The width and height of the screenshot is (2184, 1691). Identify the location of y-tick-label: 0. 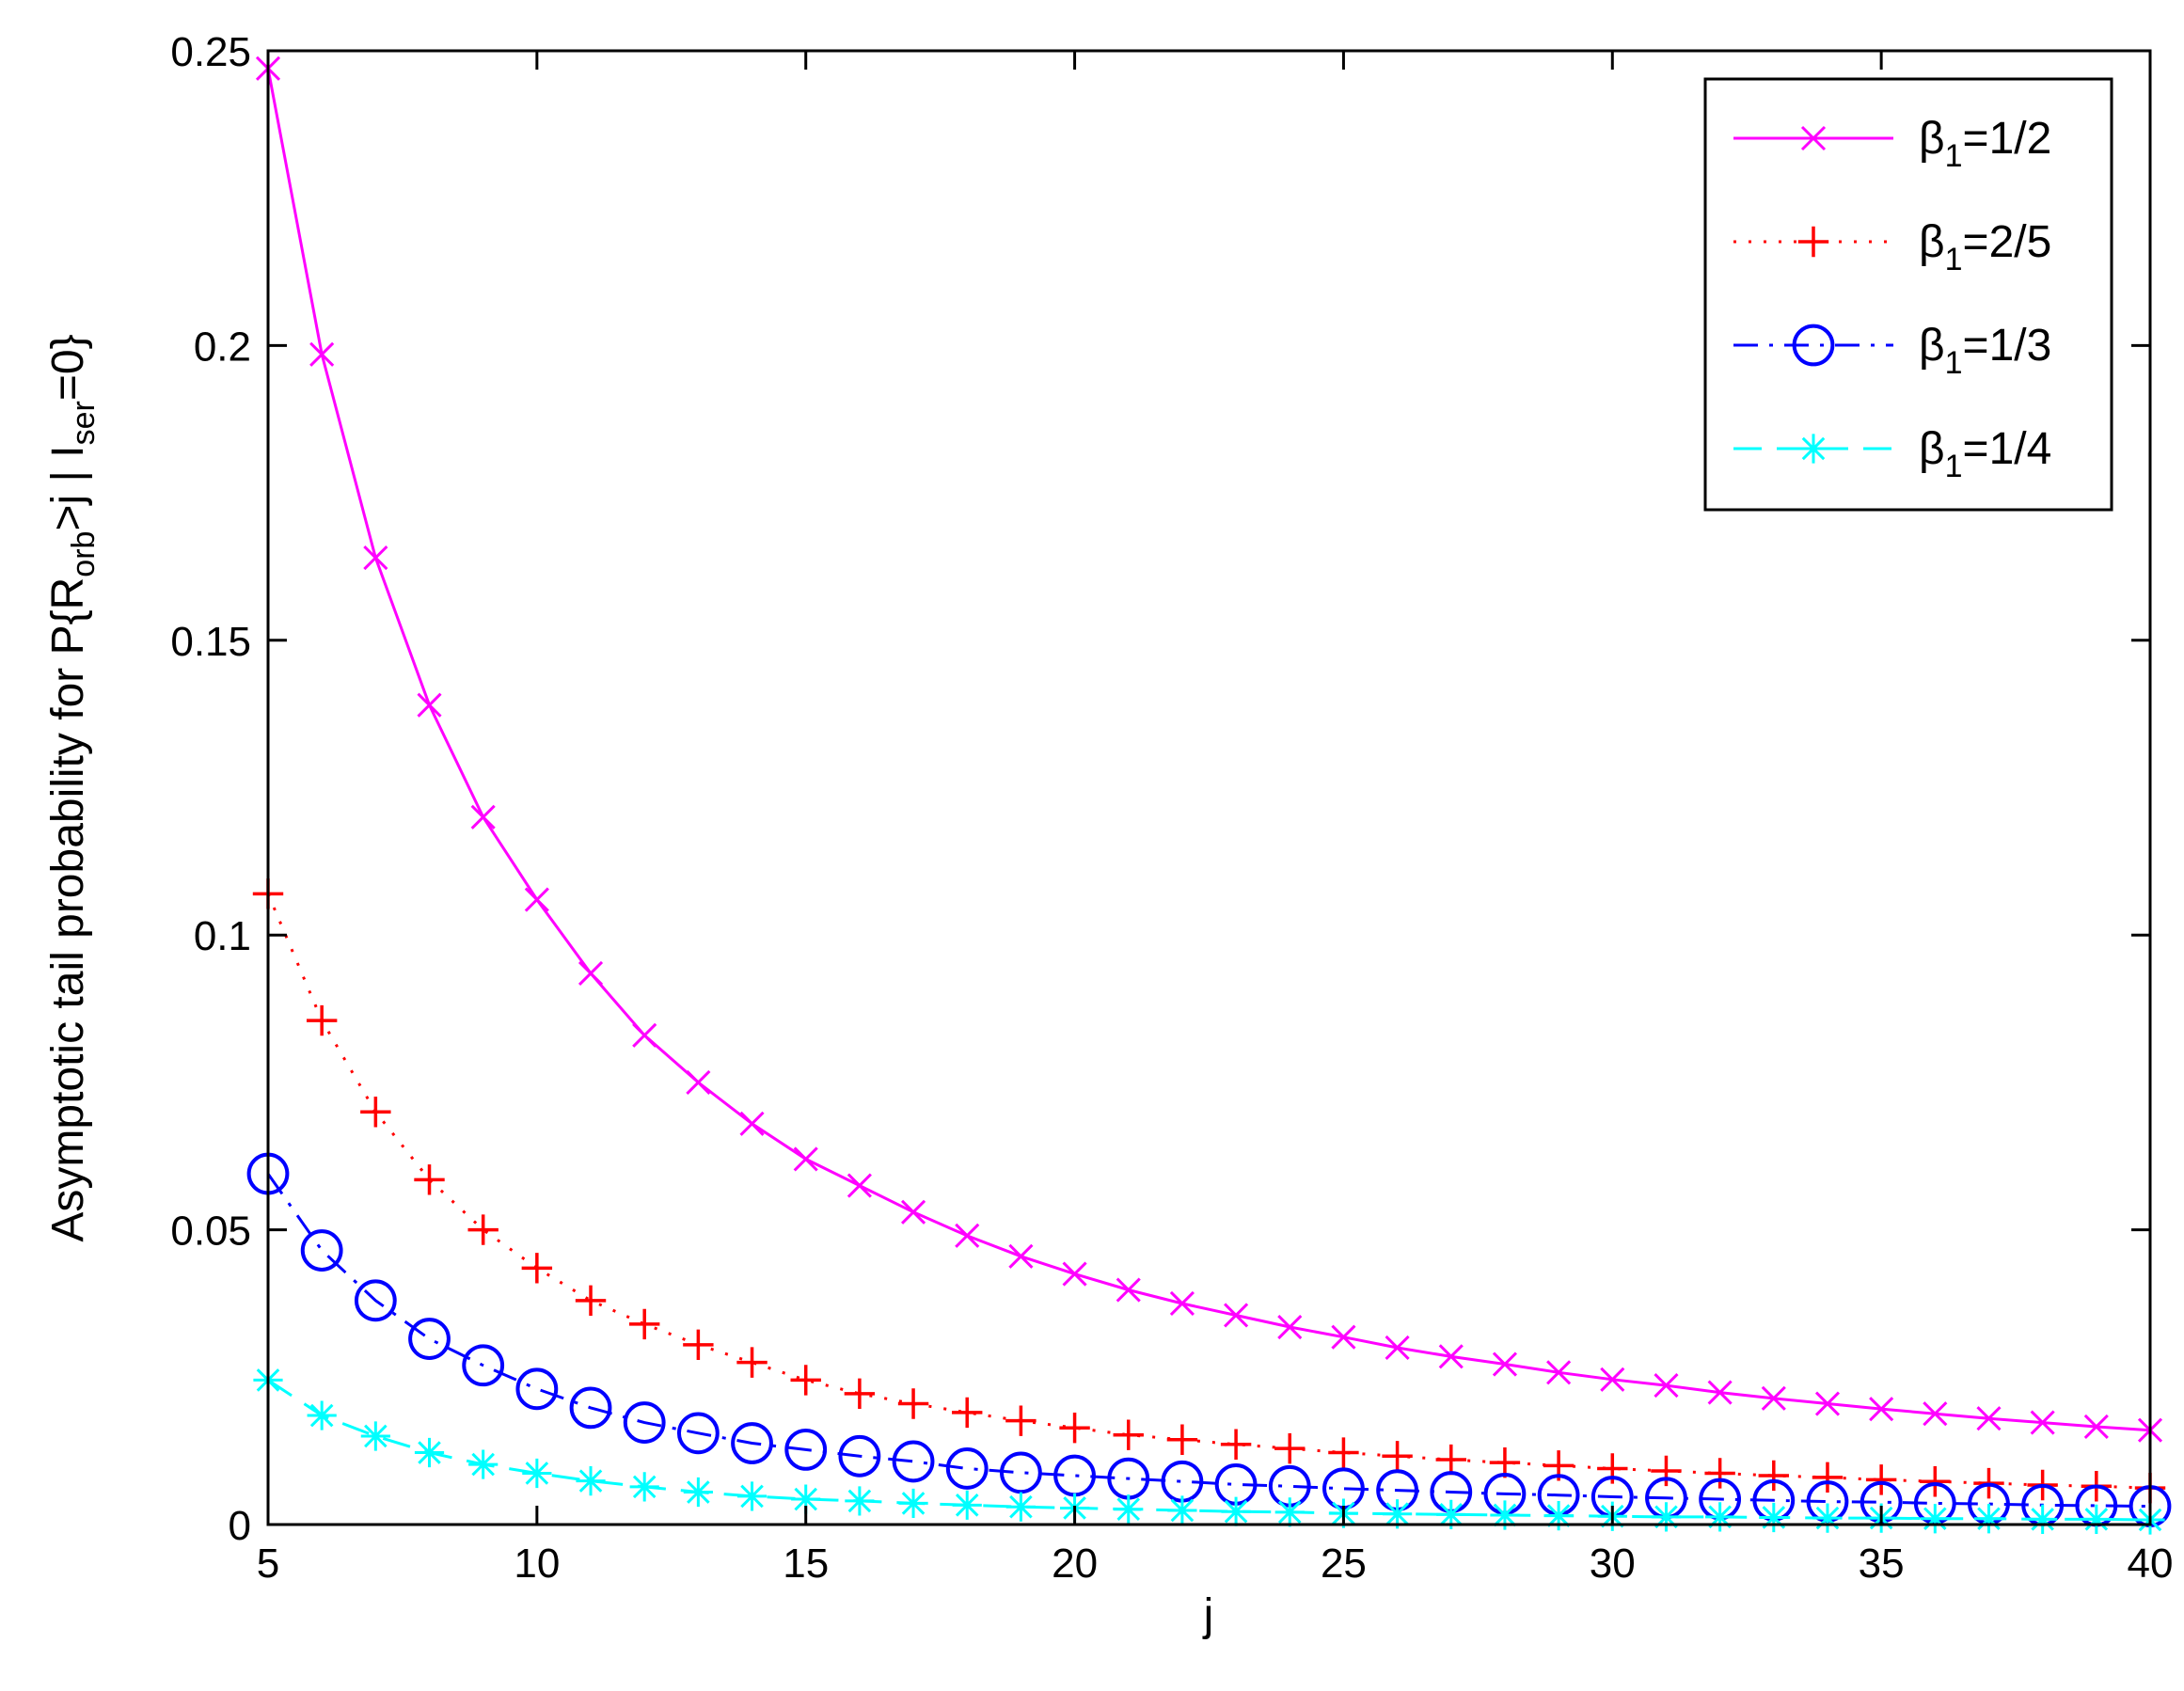
(240, 1526).